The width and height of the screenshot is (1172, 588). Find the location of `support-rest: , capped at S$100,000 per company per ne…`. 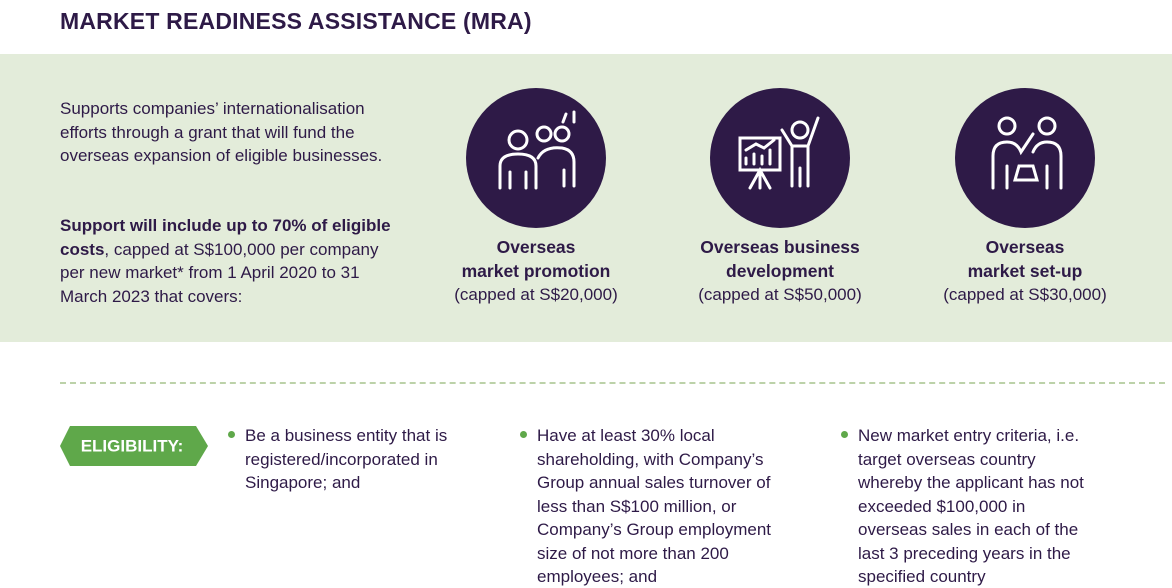

support-rest: , capped at S$100,000 per company per ne… is located at coordinates (219, 272).